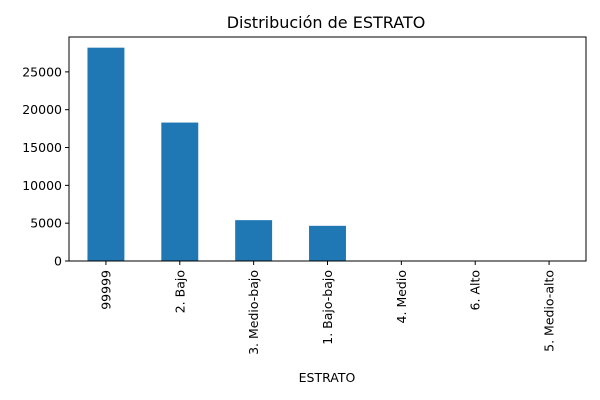  I want to click on y-tick-label-1: 5000, so click(46, 223).